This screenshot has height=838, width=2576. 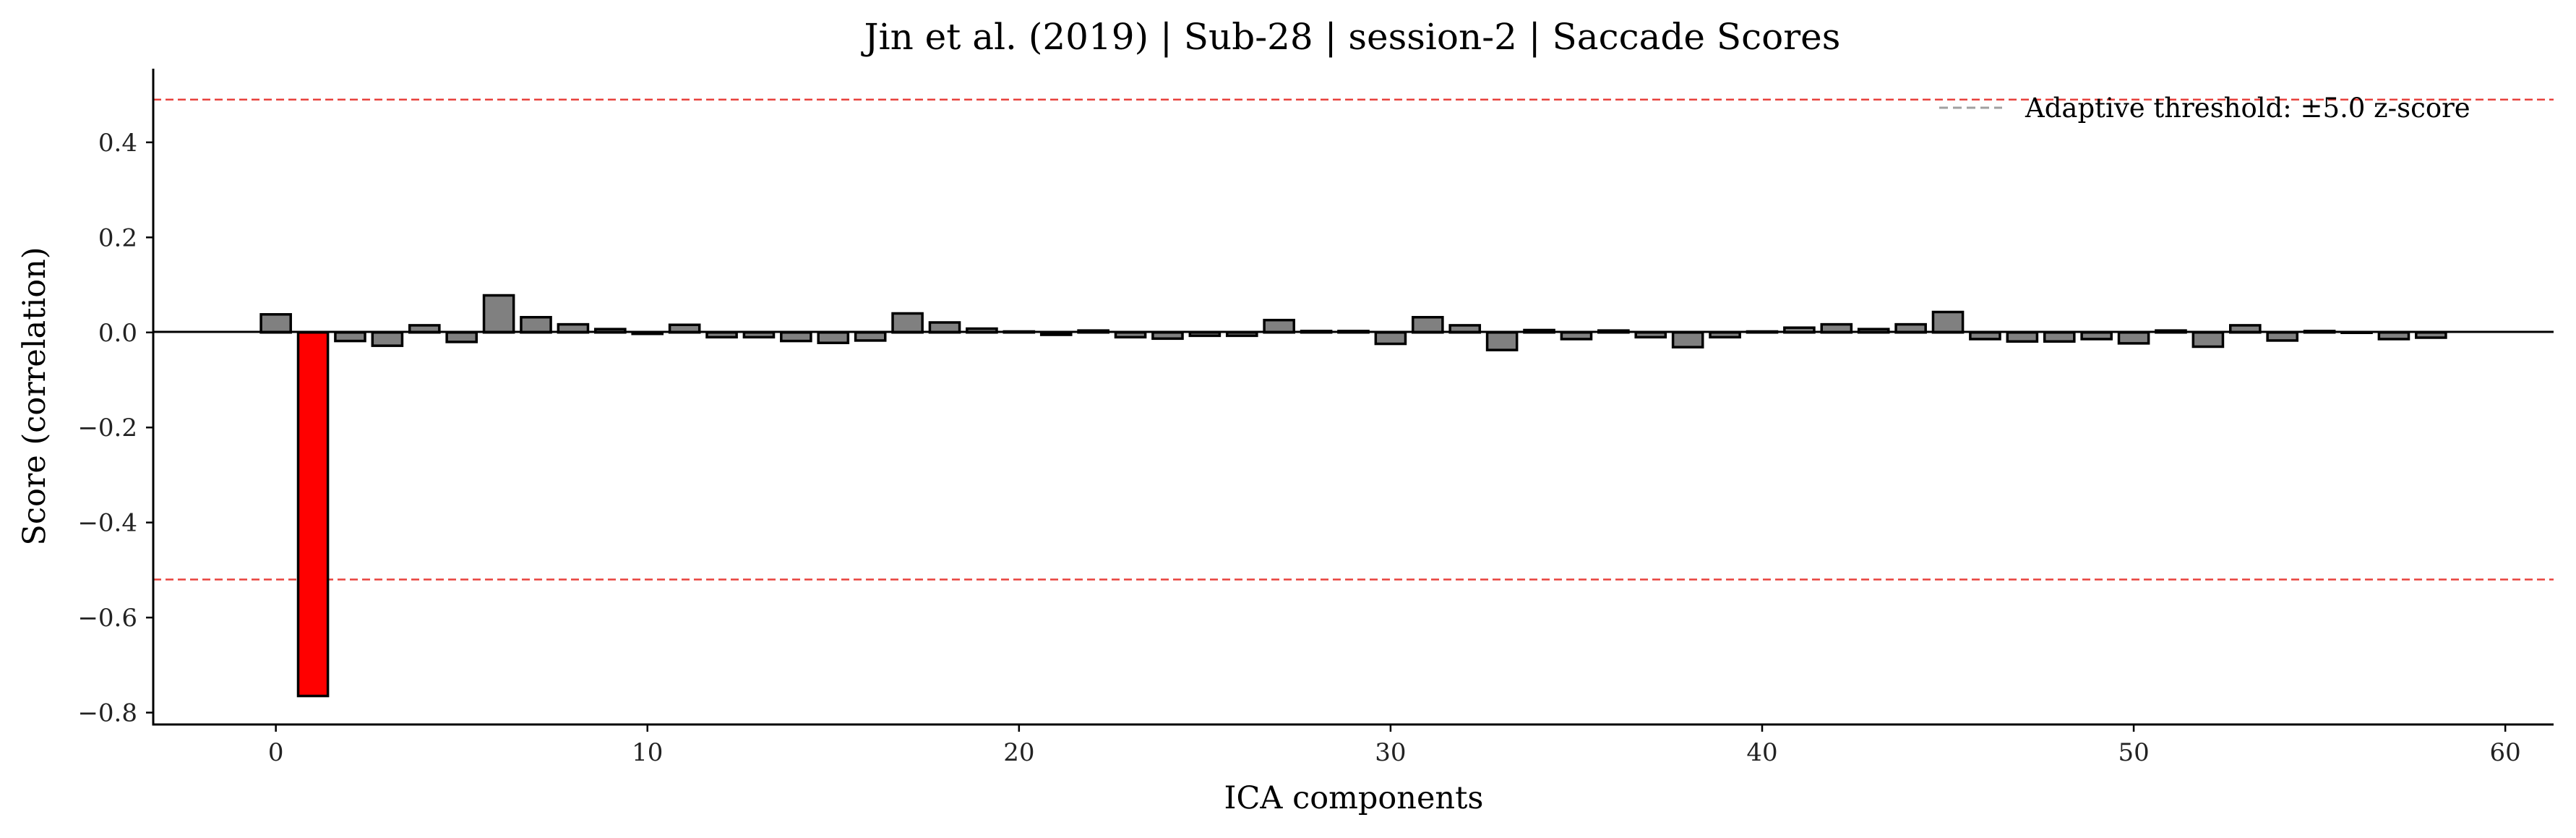 I want to click on x-ticks: 0 10 20 30 40 50 60, so click(x=1395, y=745).